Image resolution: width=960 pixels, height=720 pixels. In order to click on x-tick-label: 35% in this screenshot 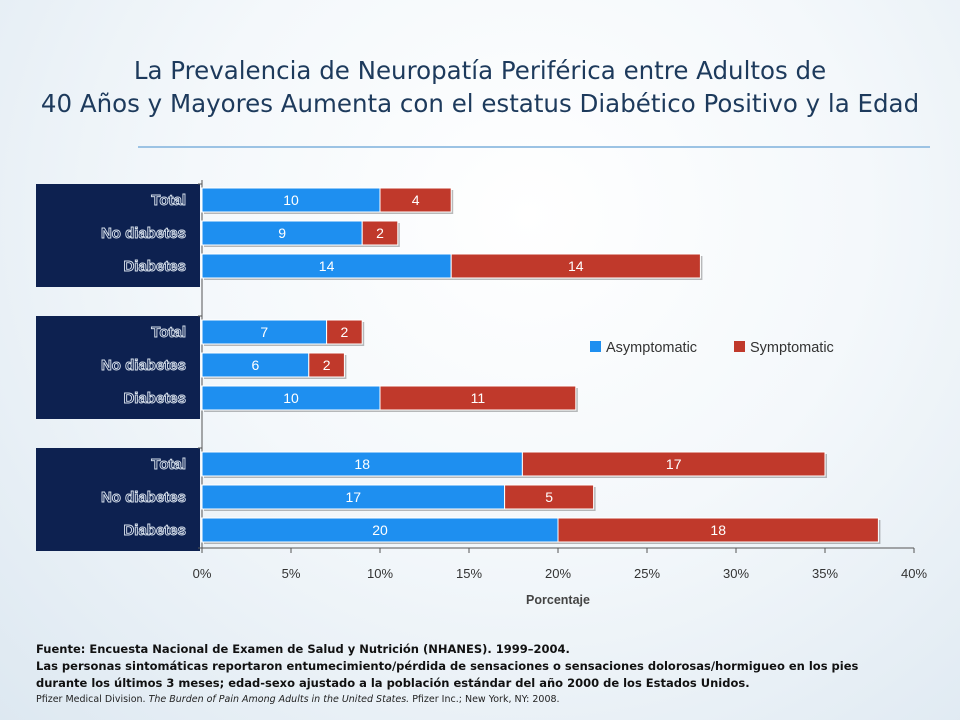, I will do `click(825, 573)`.